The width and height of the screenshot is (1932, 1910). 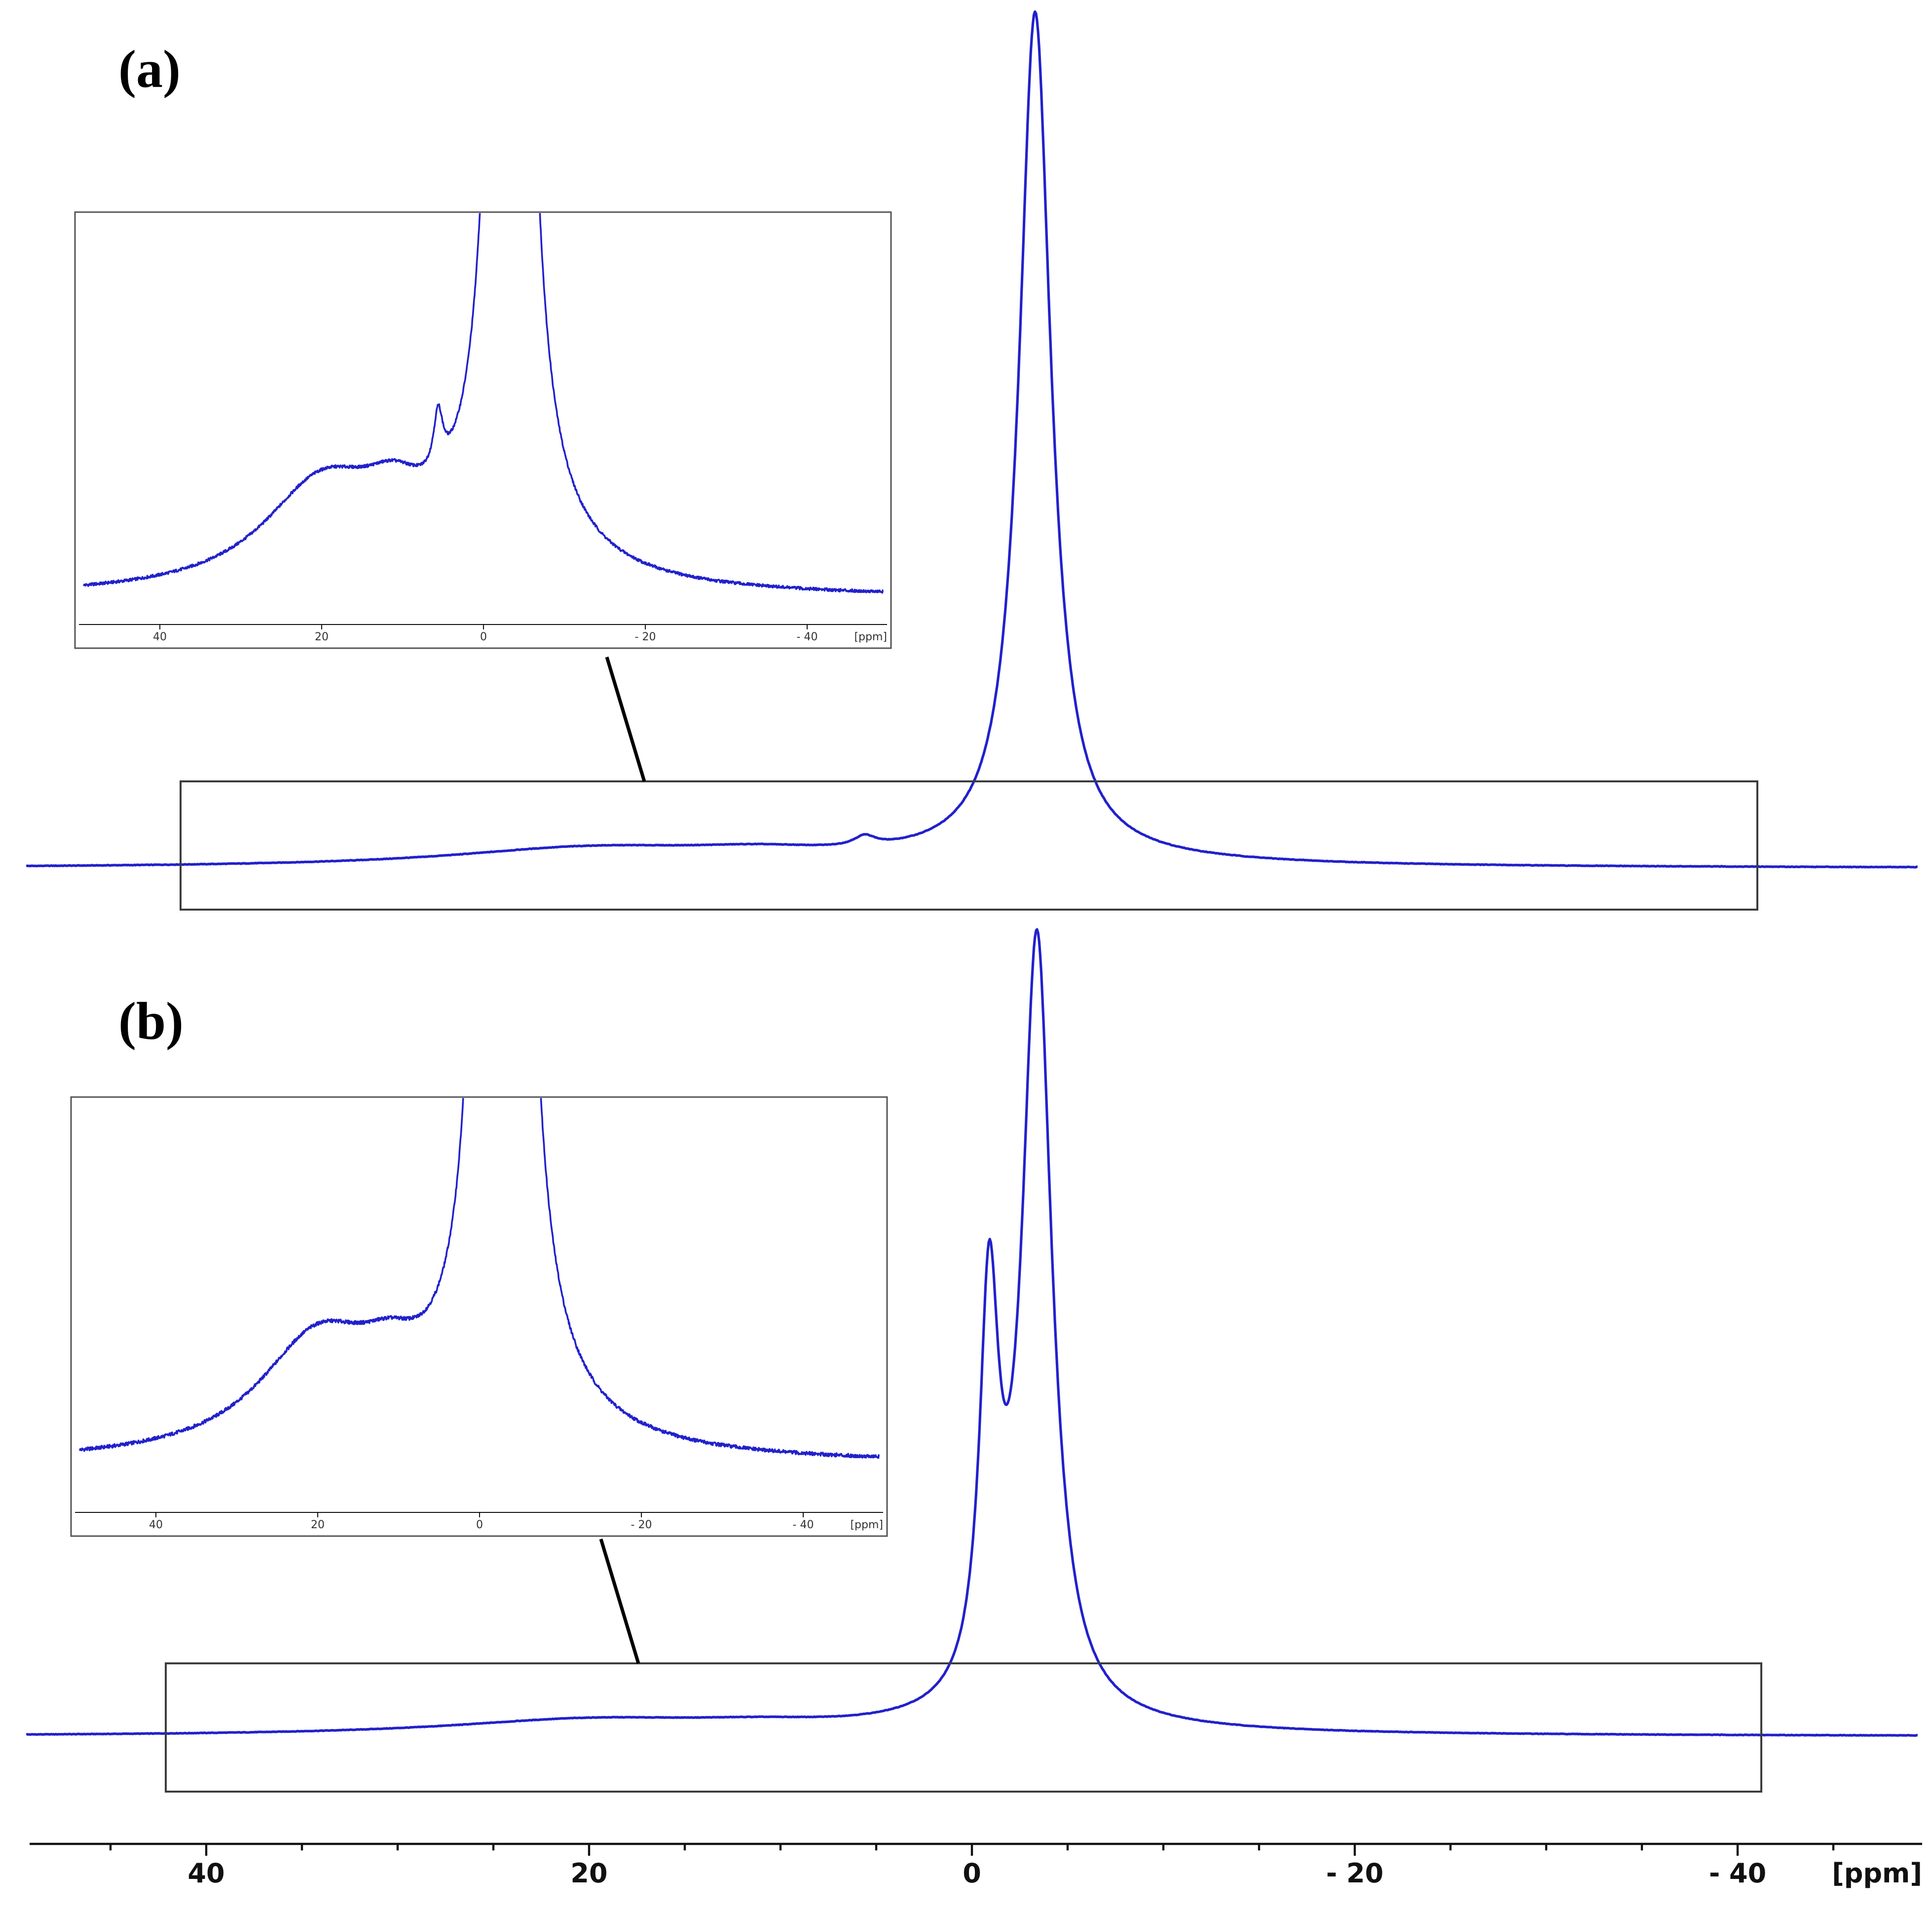 What do you see at coordinates (803, 1525) in the screenshot?
I see `inset-b-tick-label: - 40` at bounding box center [803, 1525].